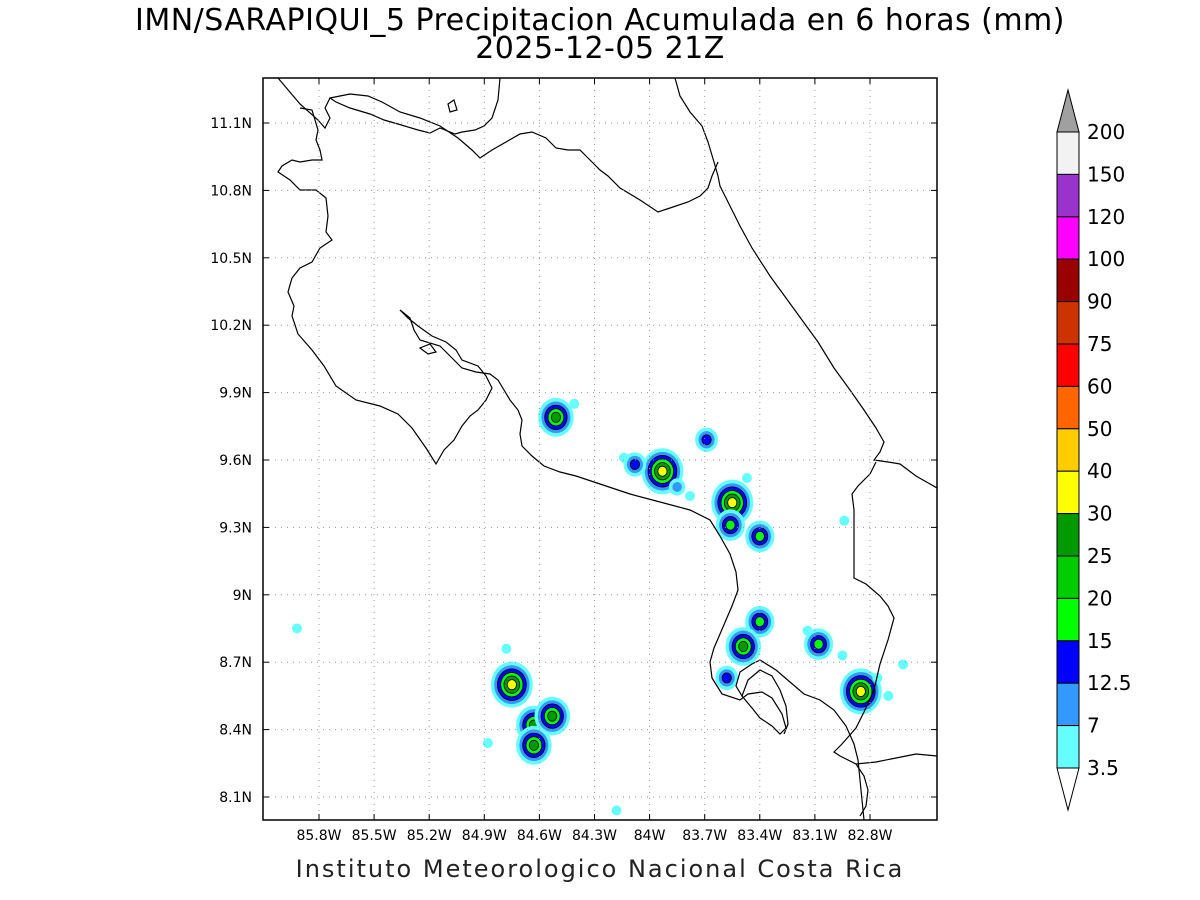 The image size is (1200, 900). Describe the element at coordinates (235, 394) in the screenshot. I see `lat-tick-label: 9.9N` at that location.